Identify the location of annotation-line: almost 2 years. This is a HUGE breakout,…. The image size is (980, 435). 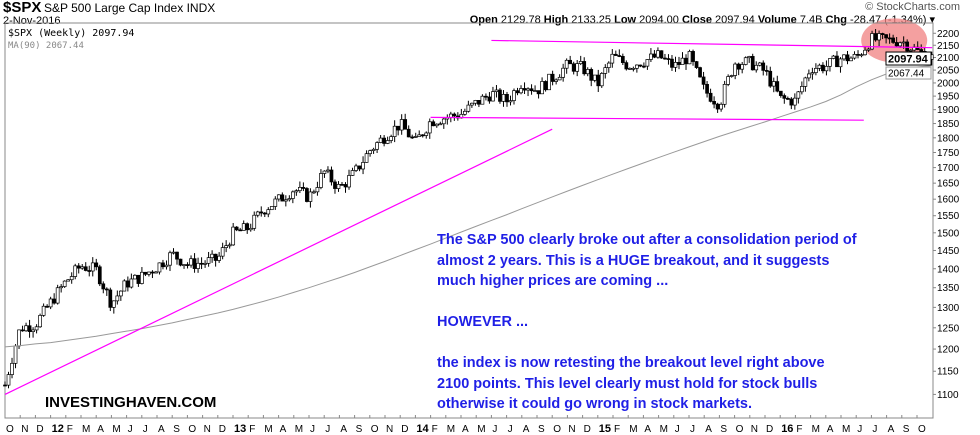
(633, 260).